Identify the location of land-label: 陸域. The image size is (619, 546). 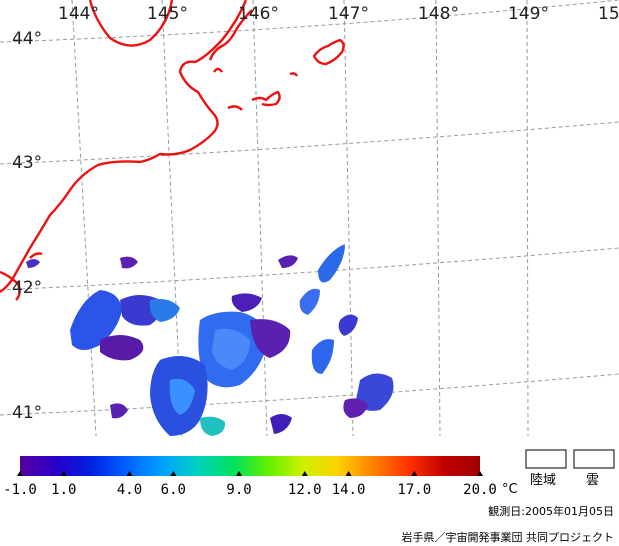
(543, 480).